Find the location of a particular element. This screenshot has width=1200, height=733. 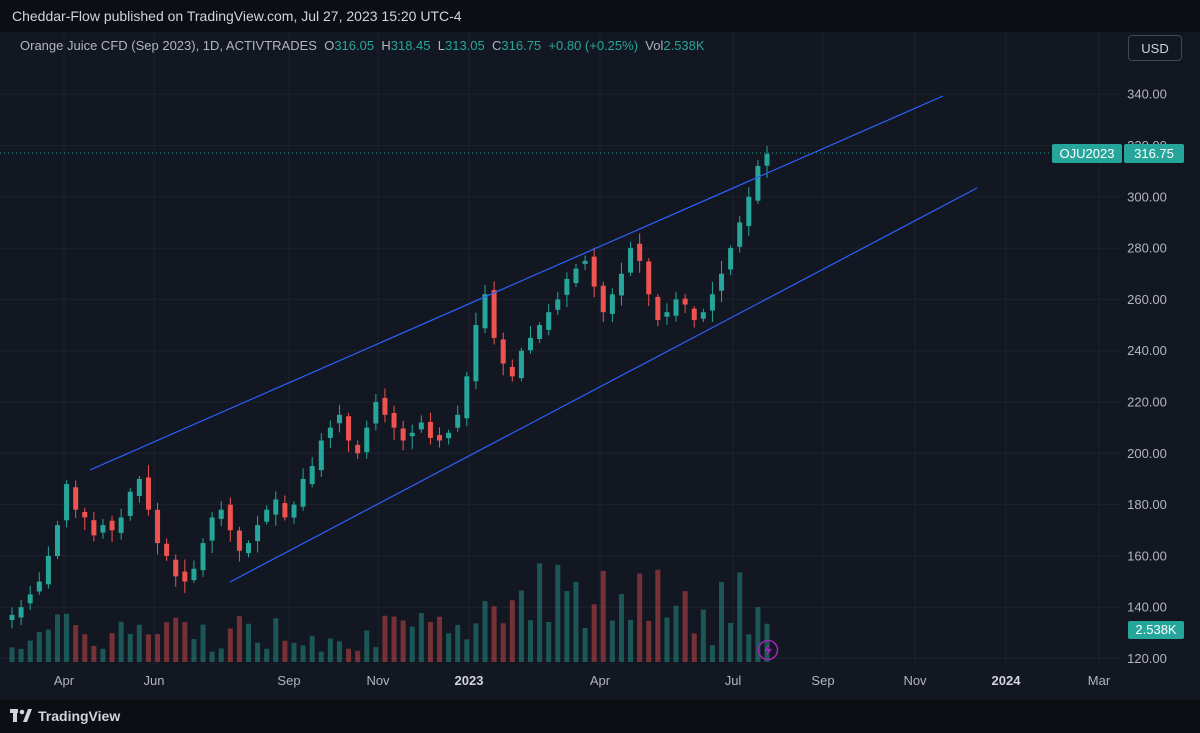

y-tick-label: 280.00 is located at coordinates (1147, 248).